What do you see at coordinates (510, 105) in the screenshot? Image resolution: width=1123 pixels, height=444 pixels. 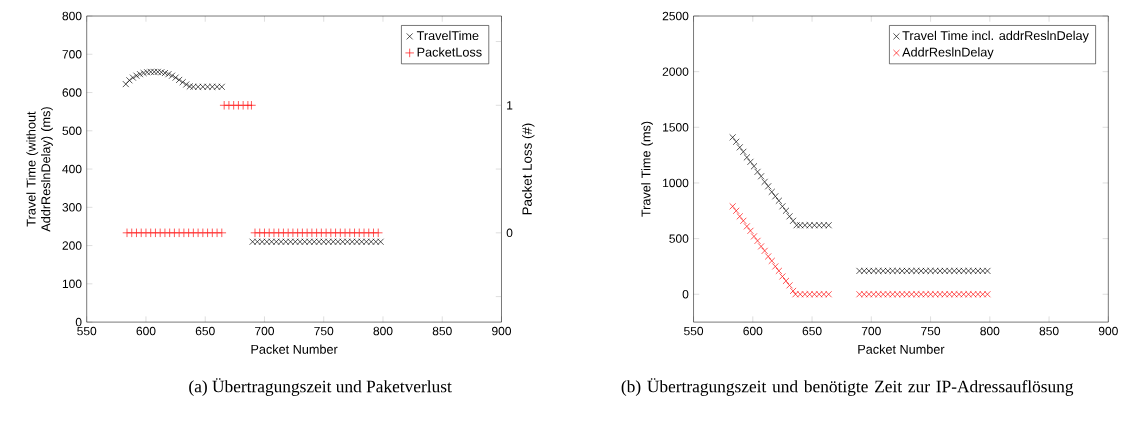 I see `y2-tick-label: 1` at bounding box center [510, 105].